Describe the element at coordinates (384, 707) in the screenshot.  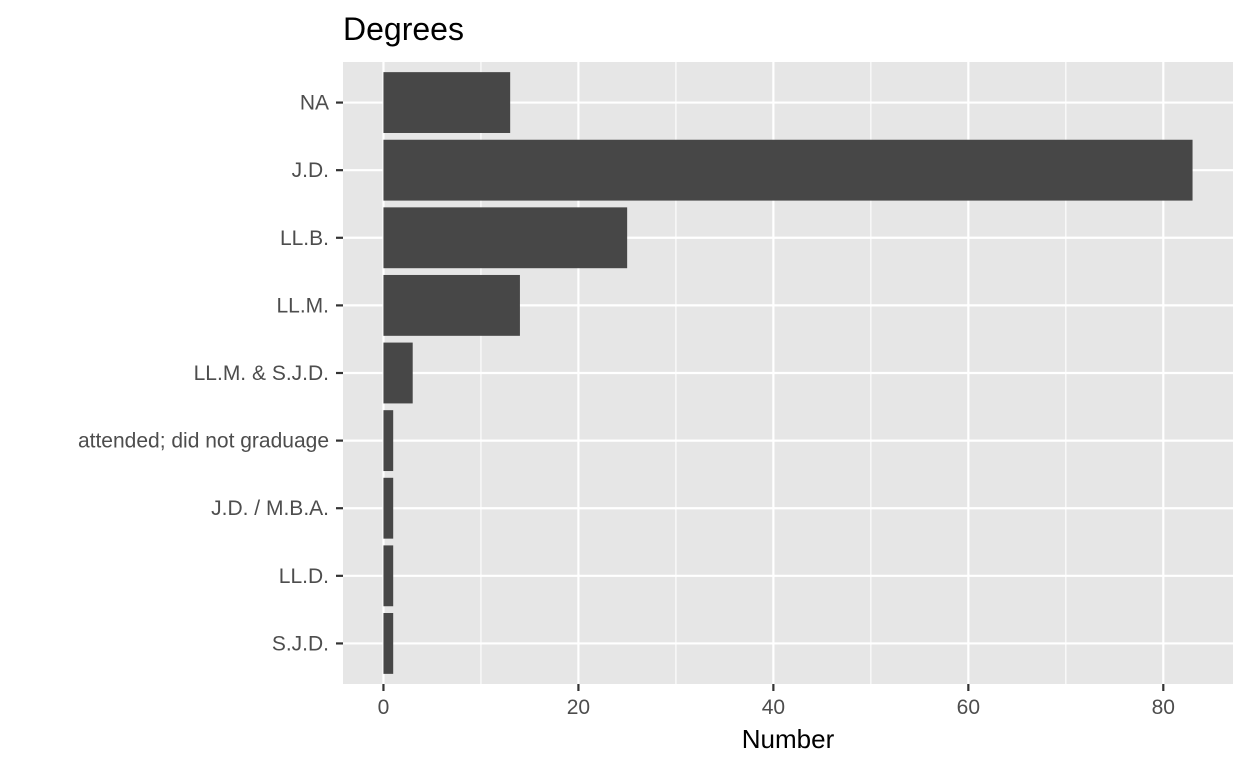
I see `x-tick-label: 0` at that location.